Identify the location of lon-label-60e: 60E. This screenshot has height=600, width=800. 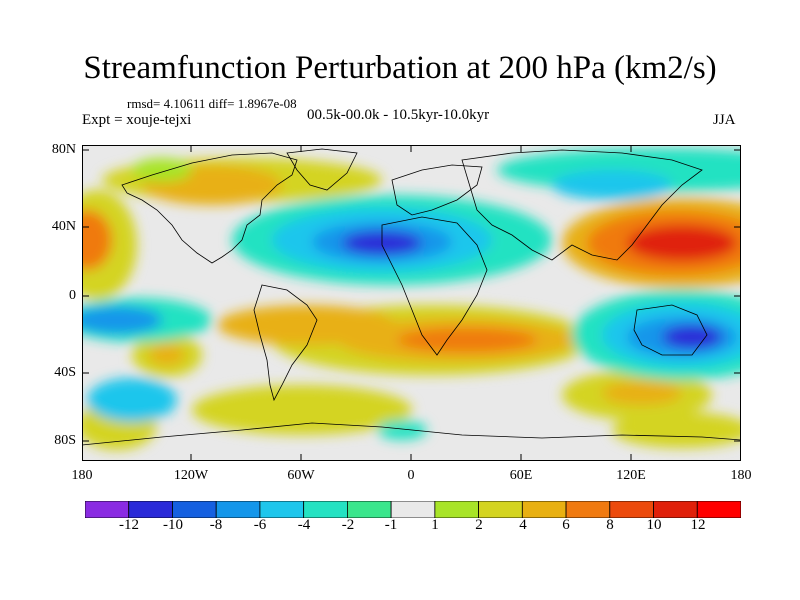
(521, 475).